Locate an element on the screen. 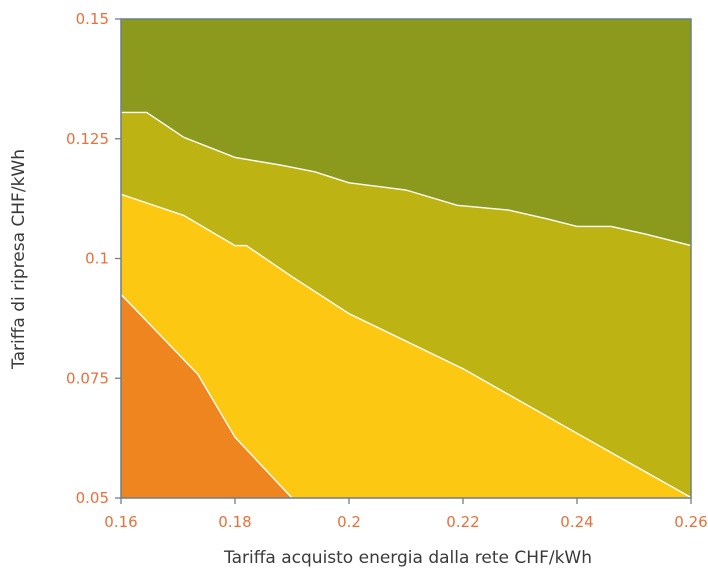 The height and width of the screenshot is (573, 708). y-axis-ticks: 0.05 0.075 0.1 0.125 0.15 is located at coordinates (93, 258).